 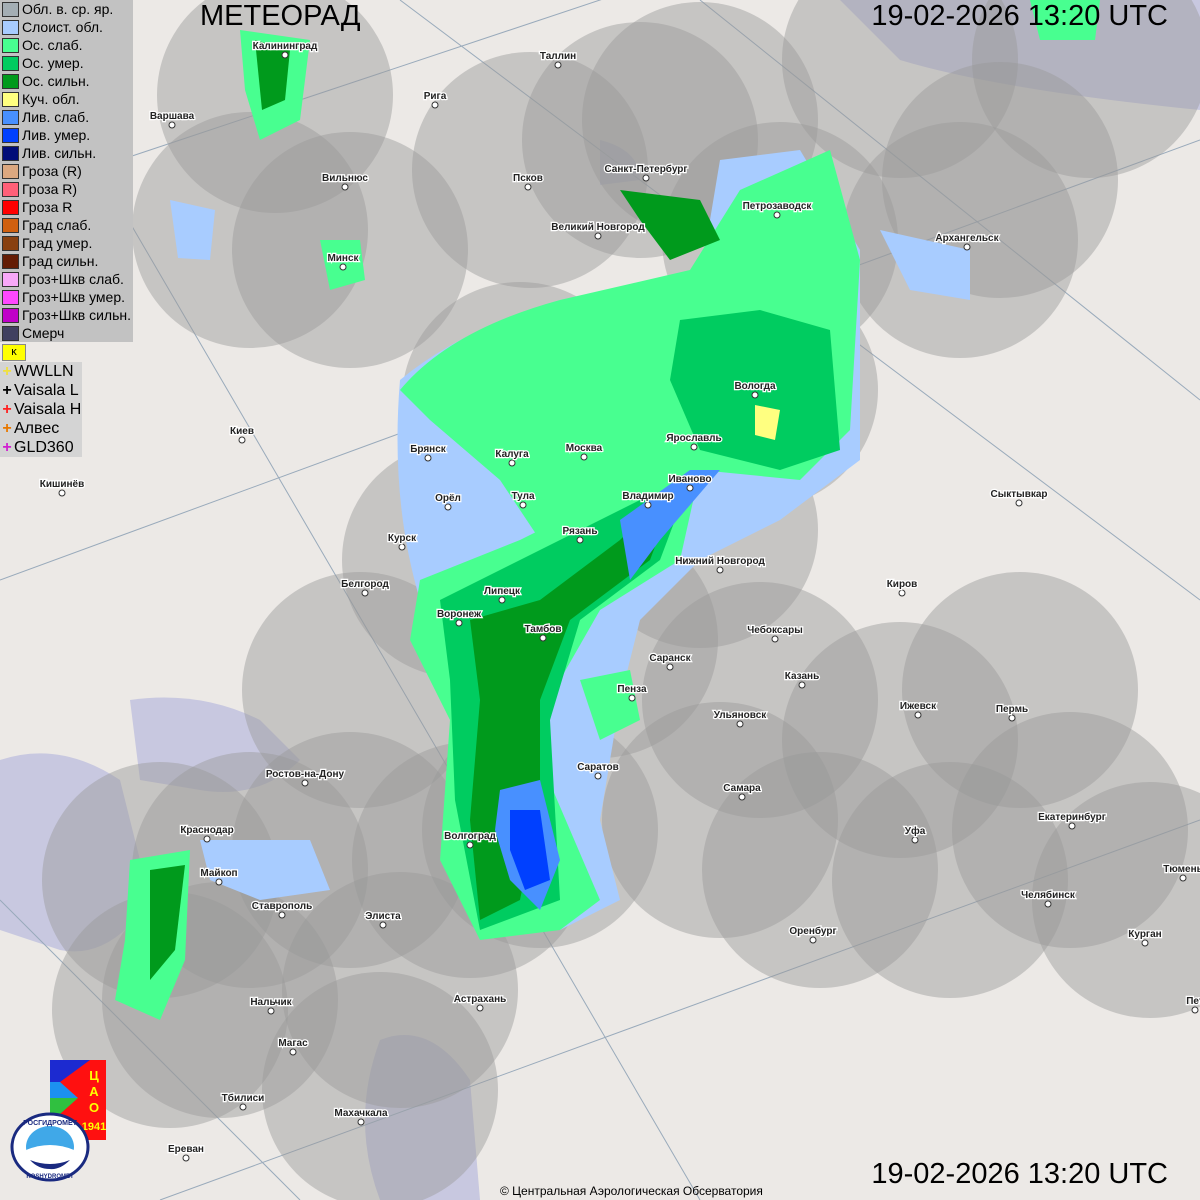 I want to click on city-marker: Брянск, so click(x=428, y=452).